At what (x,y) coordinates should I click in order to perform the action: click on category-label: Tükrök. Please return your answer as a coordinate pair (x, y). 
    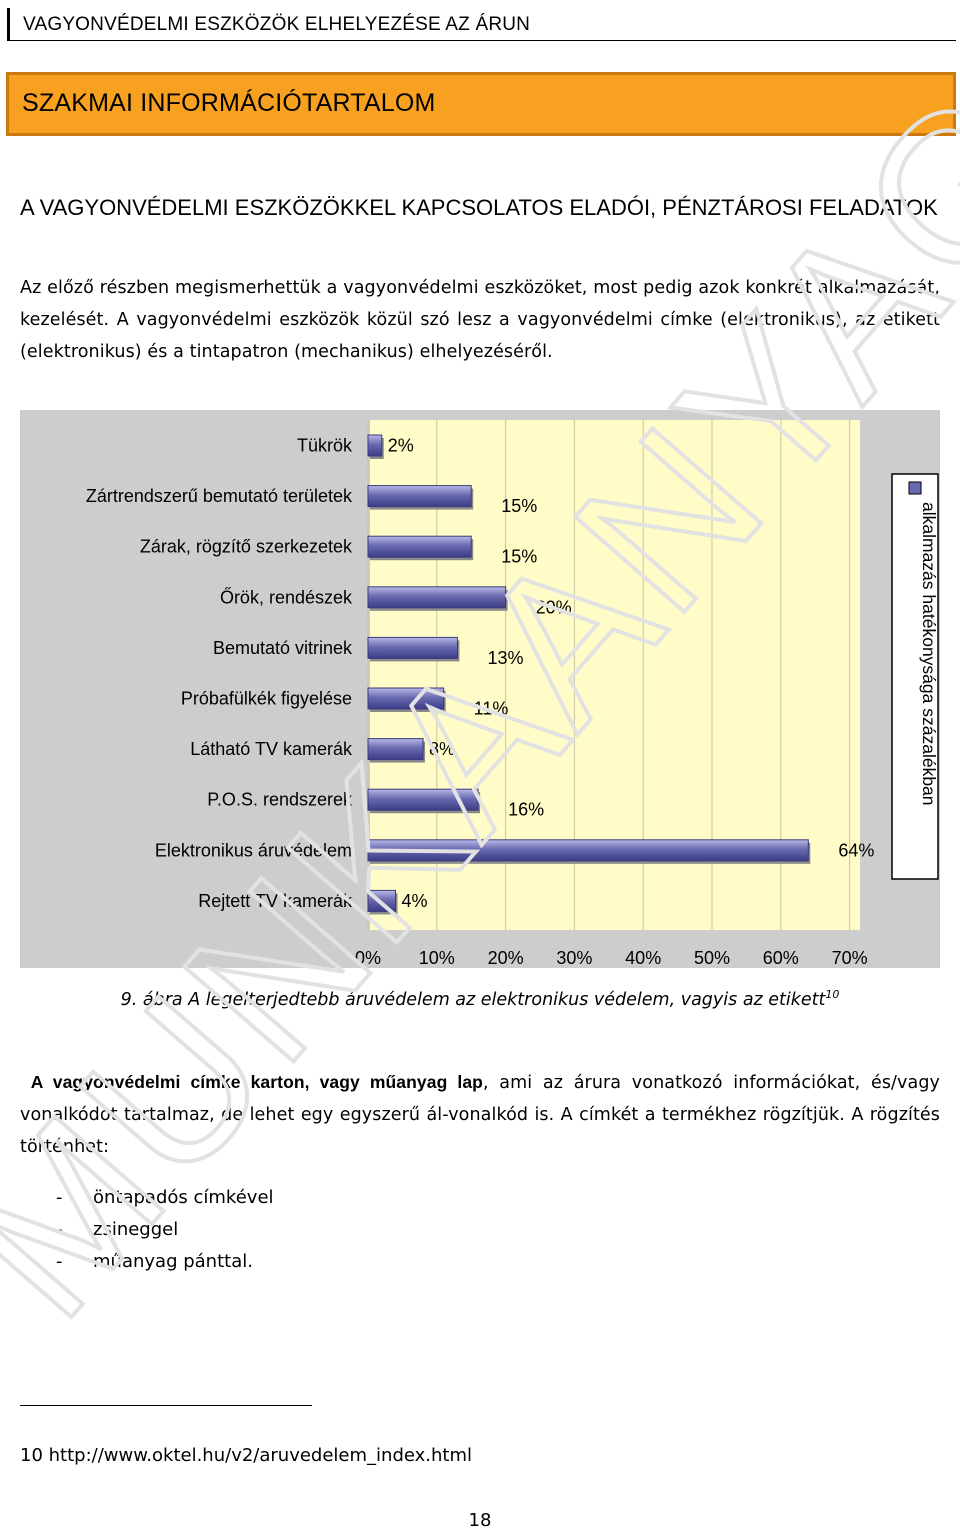
    Looking at the image, I should click on (325, 446).